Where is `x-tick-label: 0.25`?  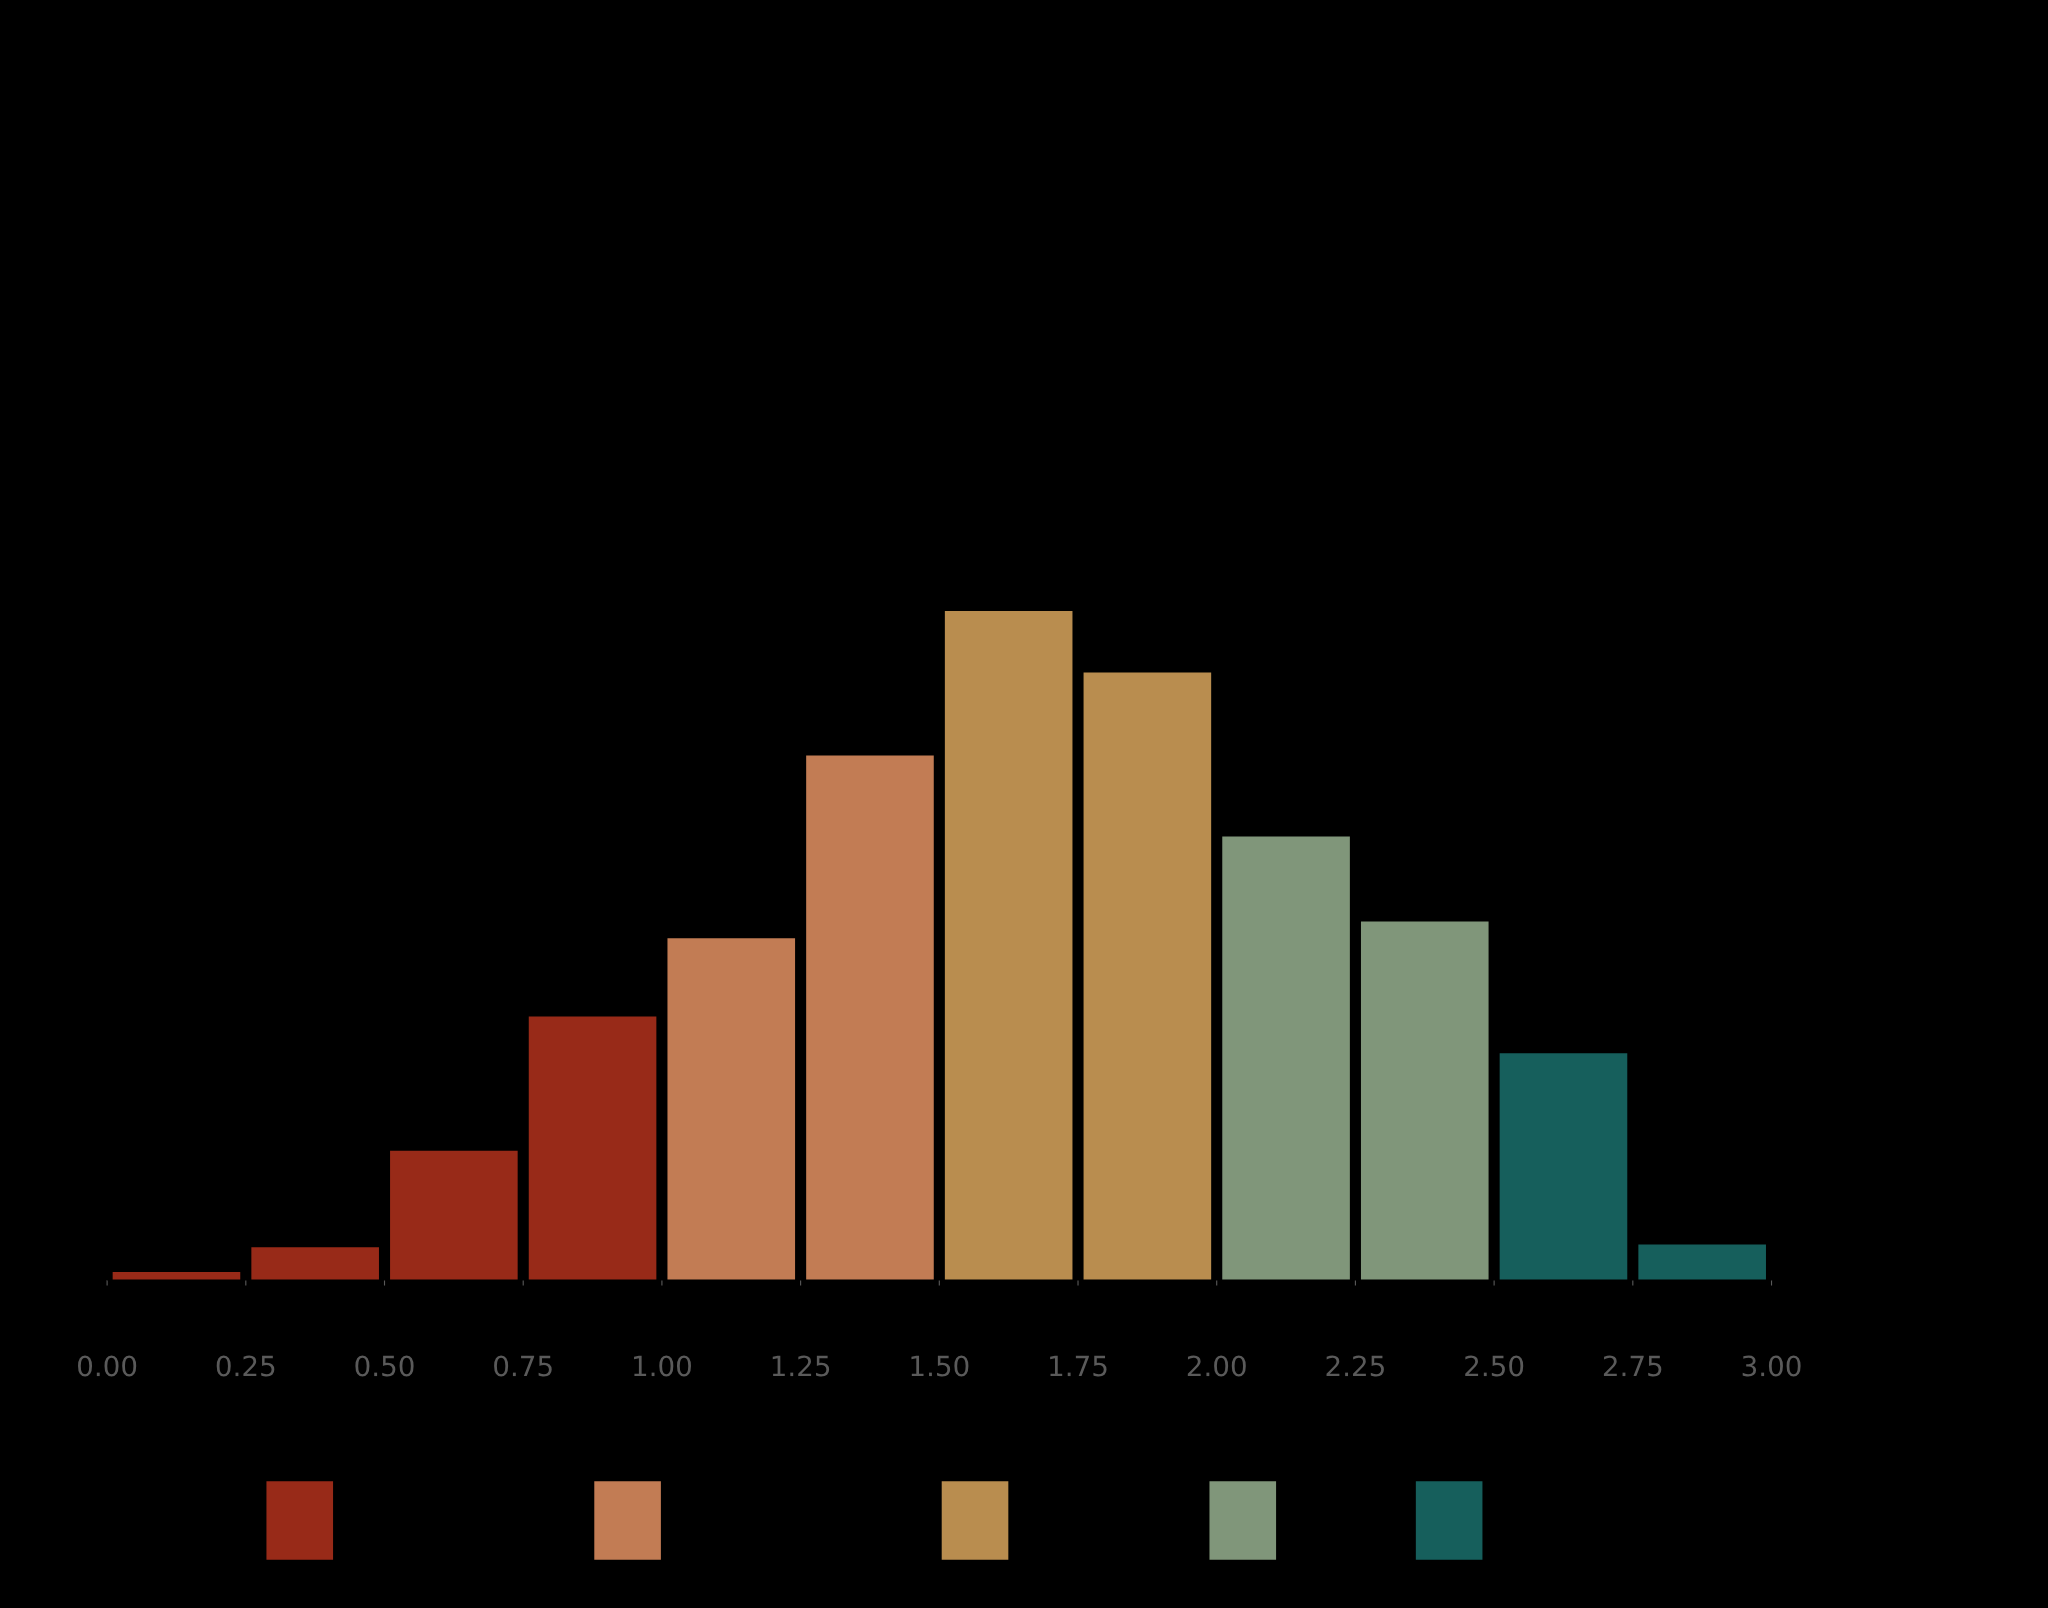
x-tick-label: 0.25 is located at coordinates (245, 1366).